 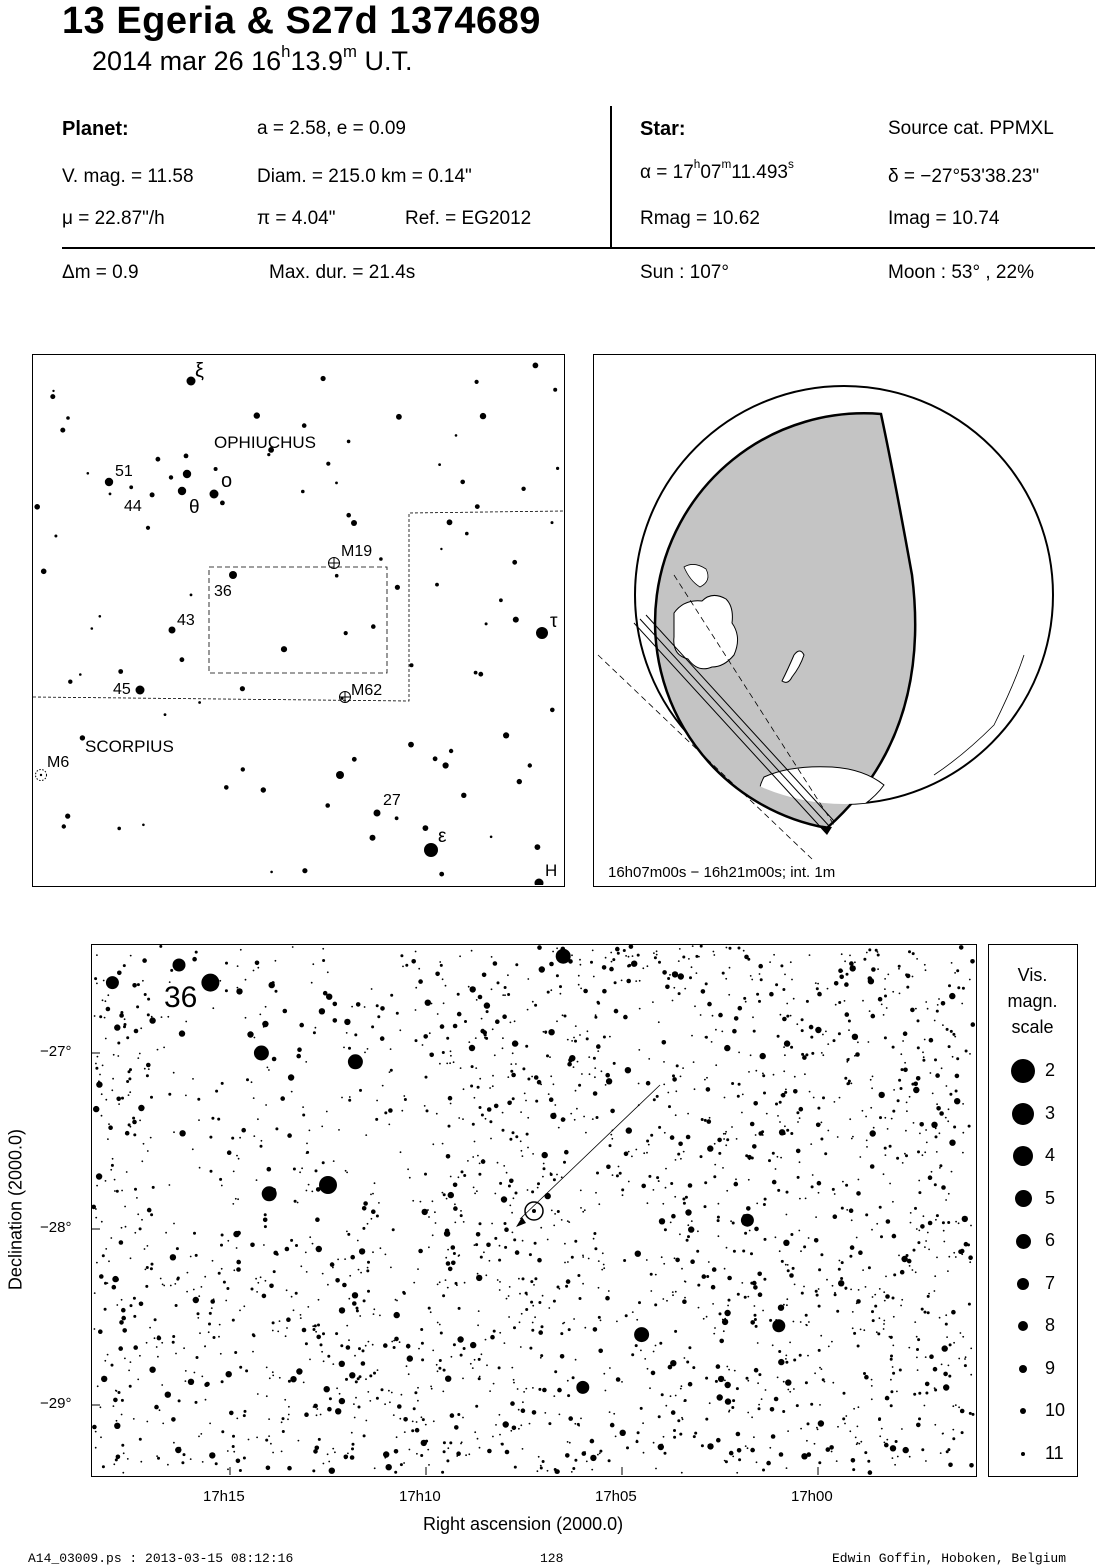 What do you see at coordinates (56, 1403) in the screenshot?
I see `y-tick-29: −29°` at bounding box center [56, 1403].